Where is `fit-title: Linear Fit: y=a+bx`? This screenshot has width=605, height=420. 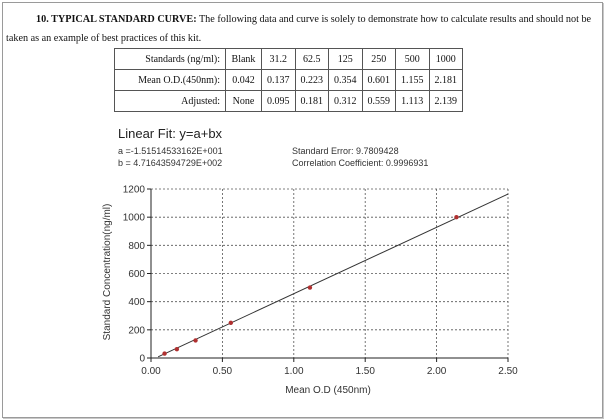
fit-title: Linear Fit: y=a+bx is located at coordinates (170, 133).